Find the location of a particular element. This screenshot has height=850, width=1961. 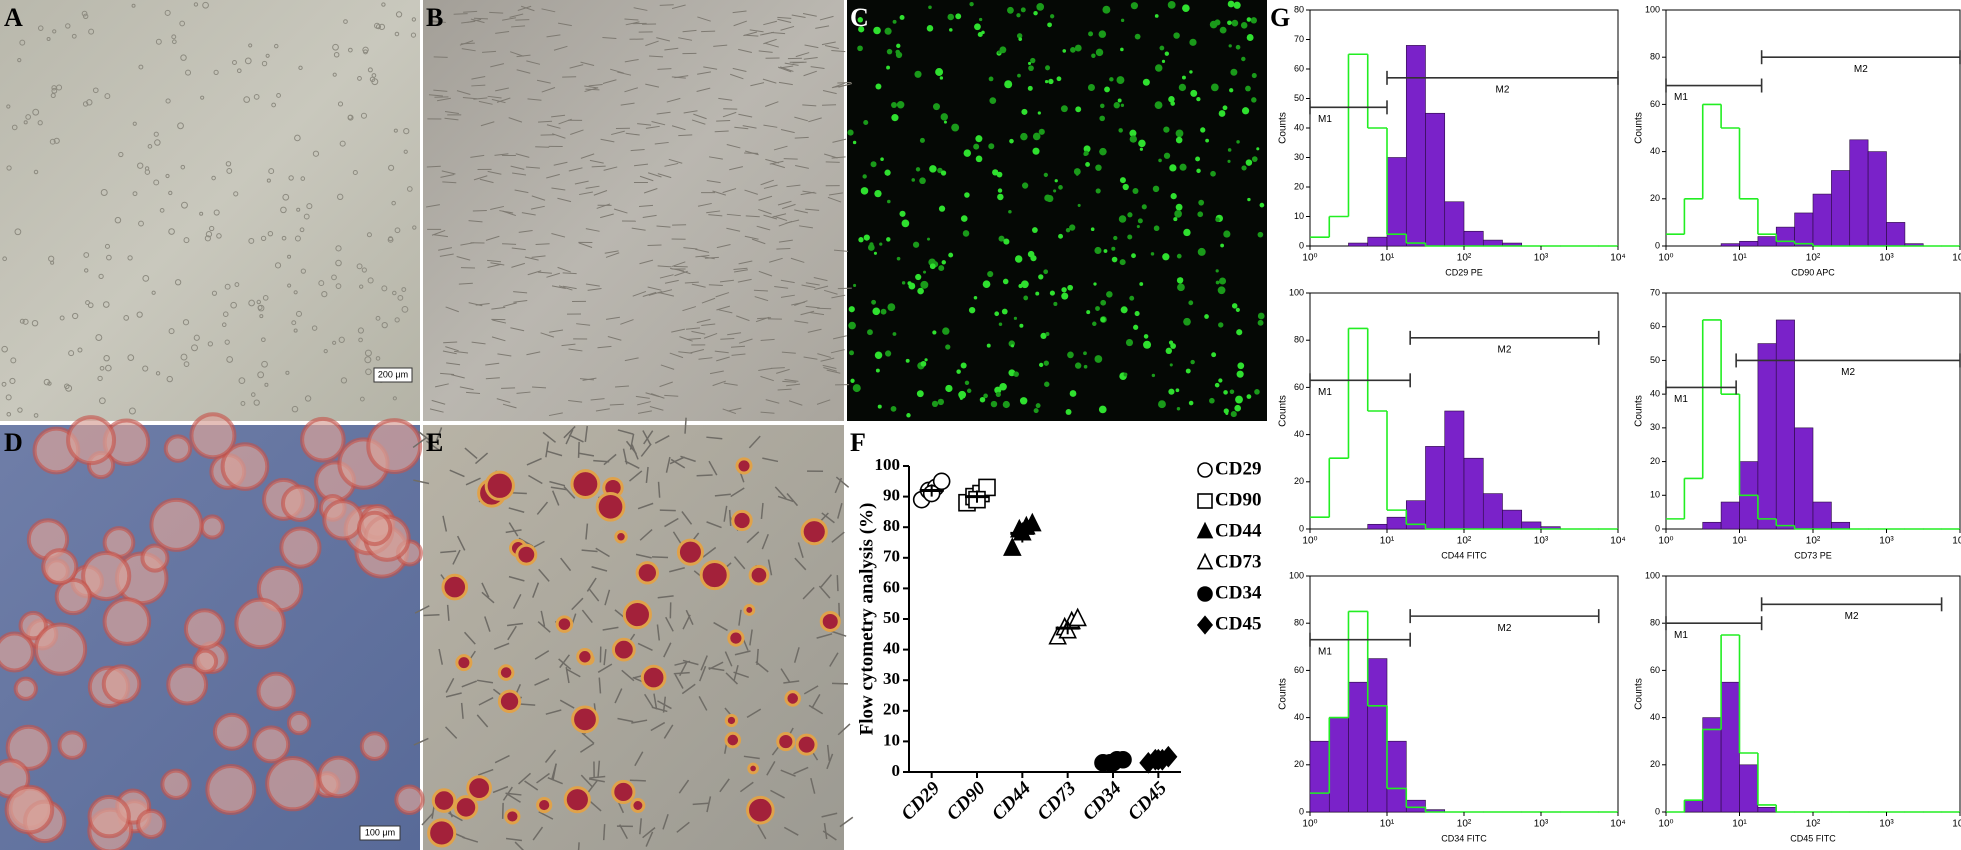

gate-label: M2 is located at coordinates (1848, 372).